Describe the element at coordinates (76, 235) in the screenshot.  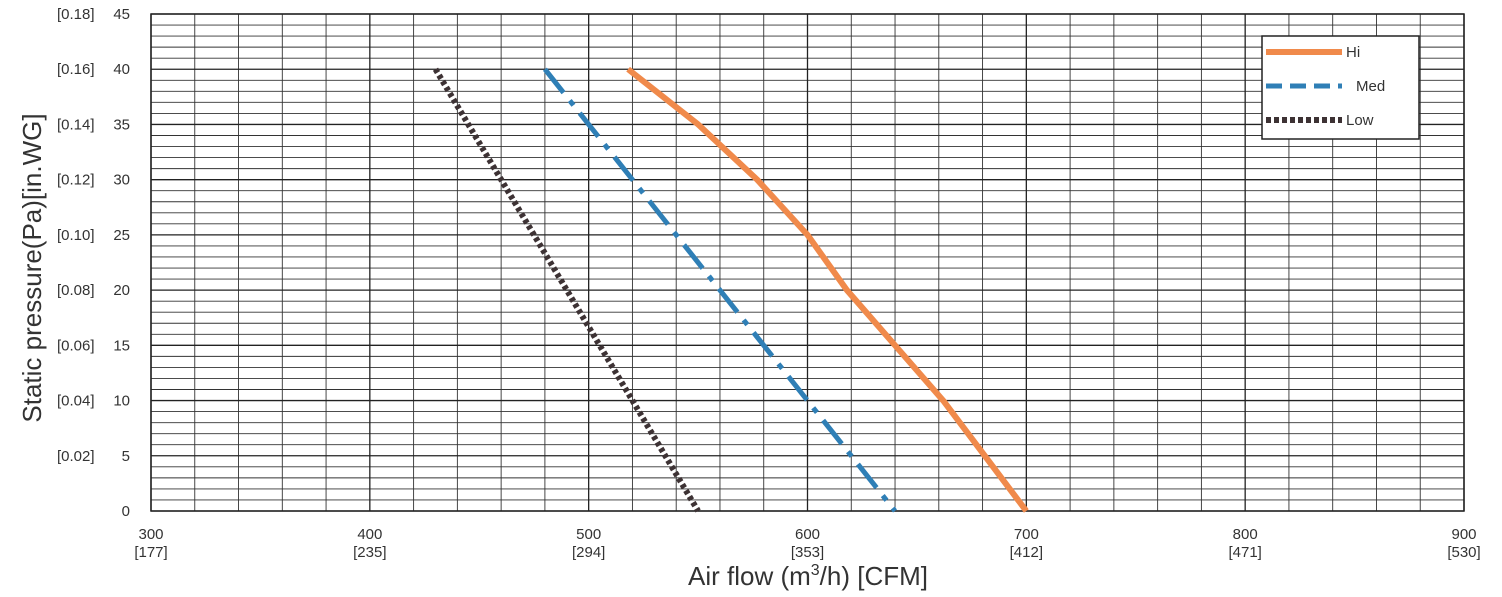
I see `y-tick-label-inwg: [0.10]` at that location.